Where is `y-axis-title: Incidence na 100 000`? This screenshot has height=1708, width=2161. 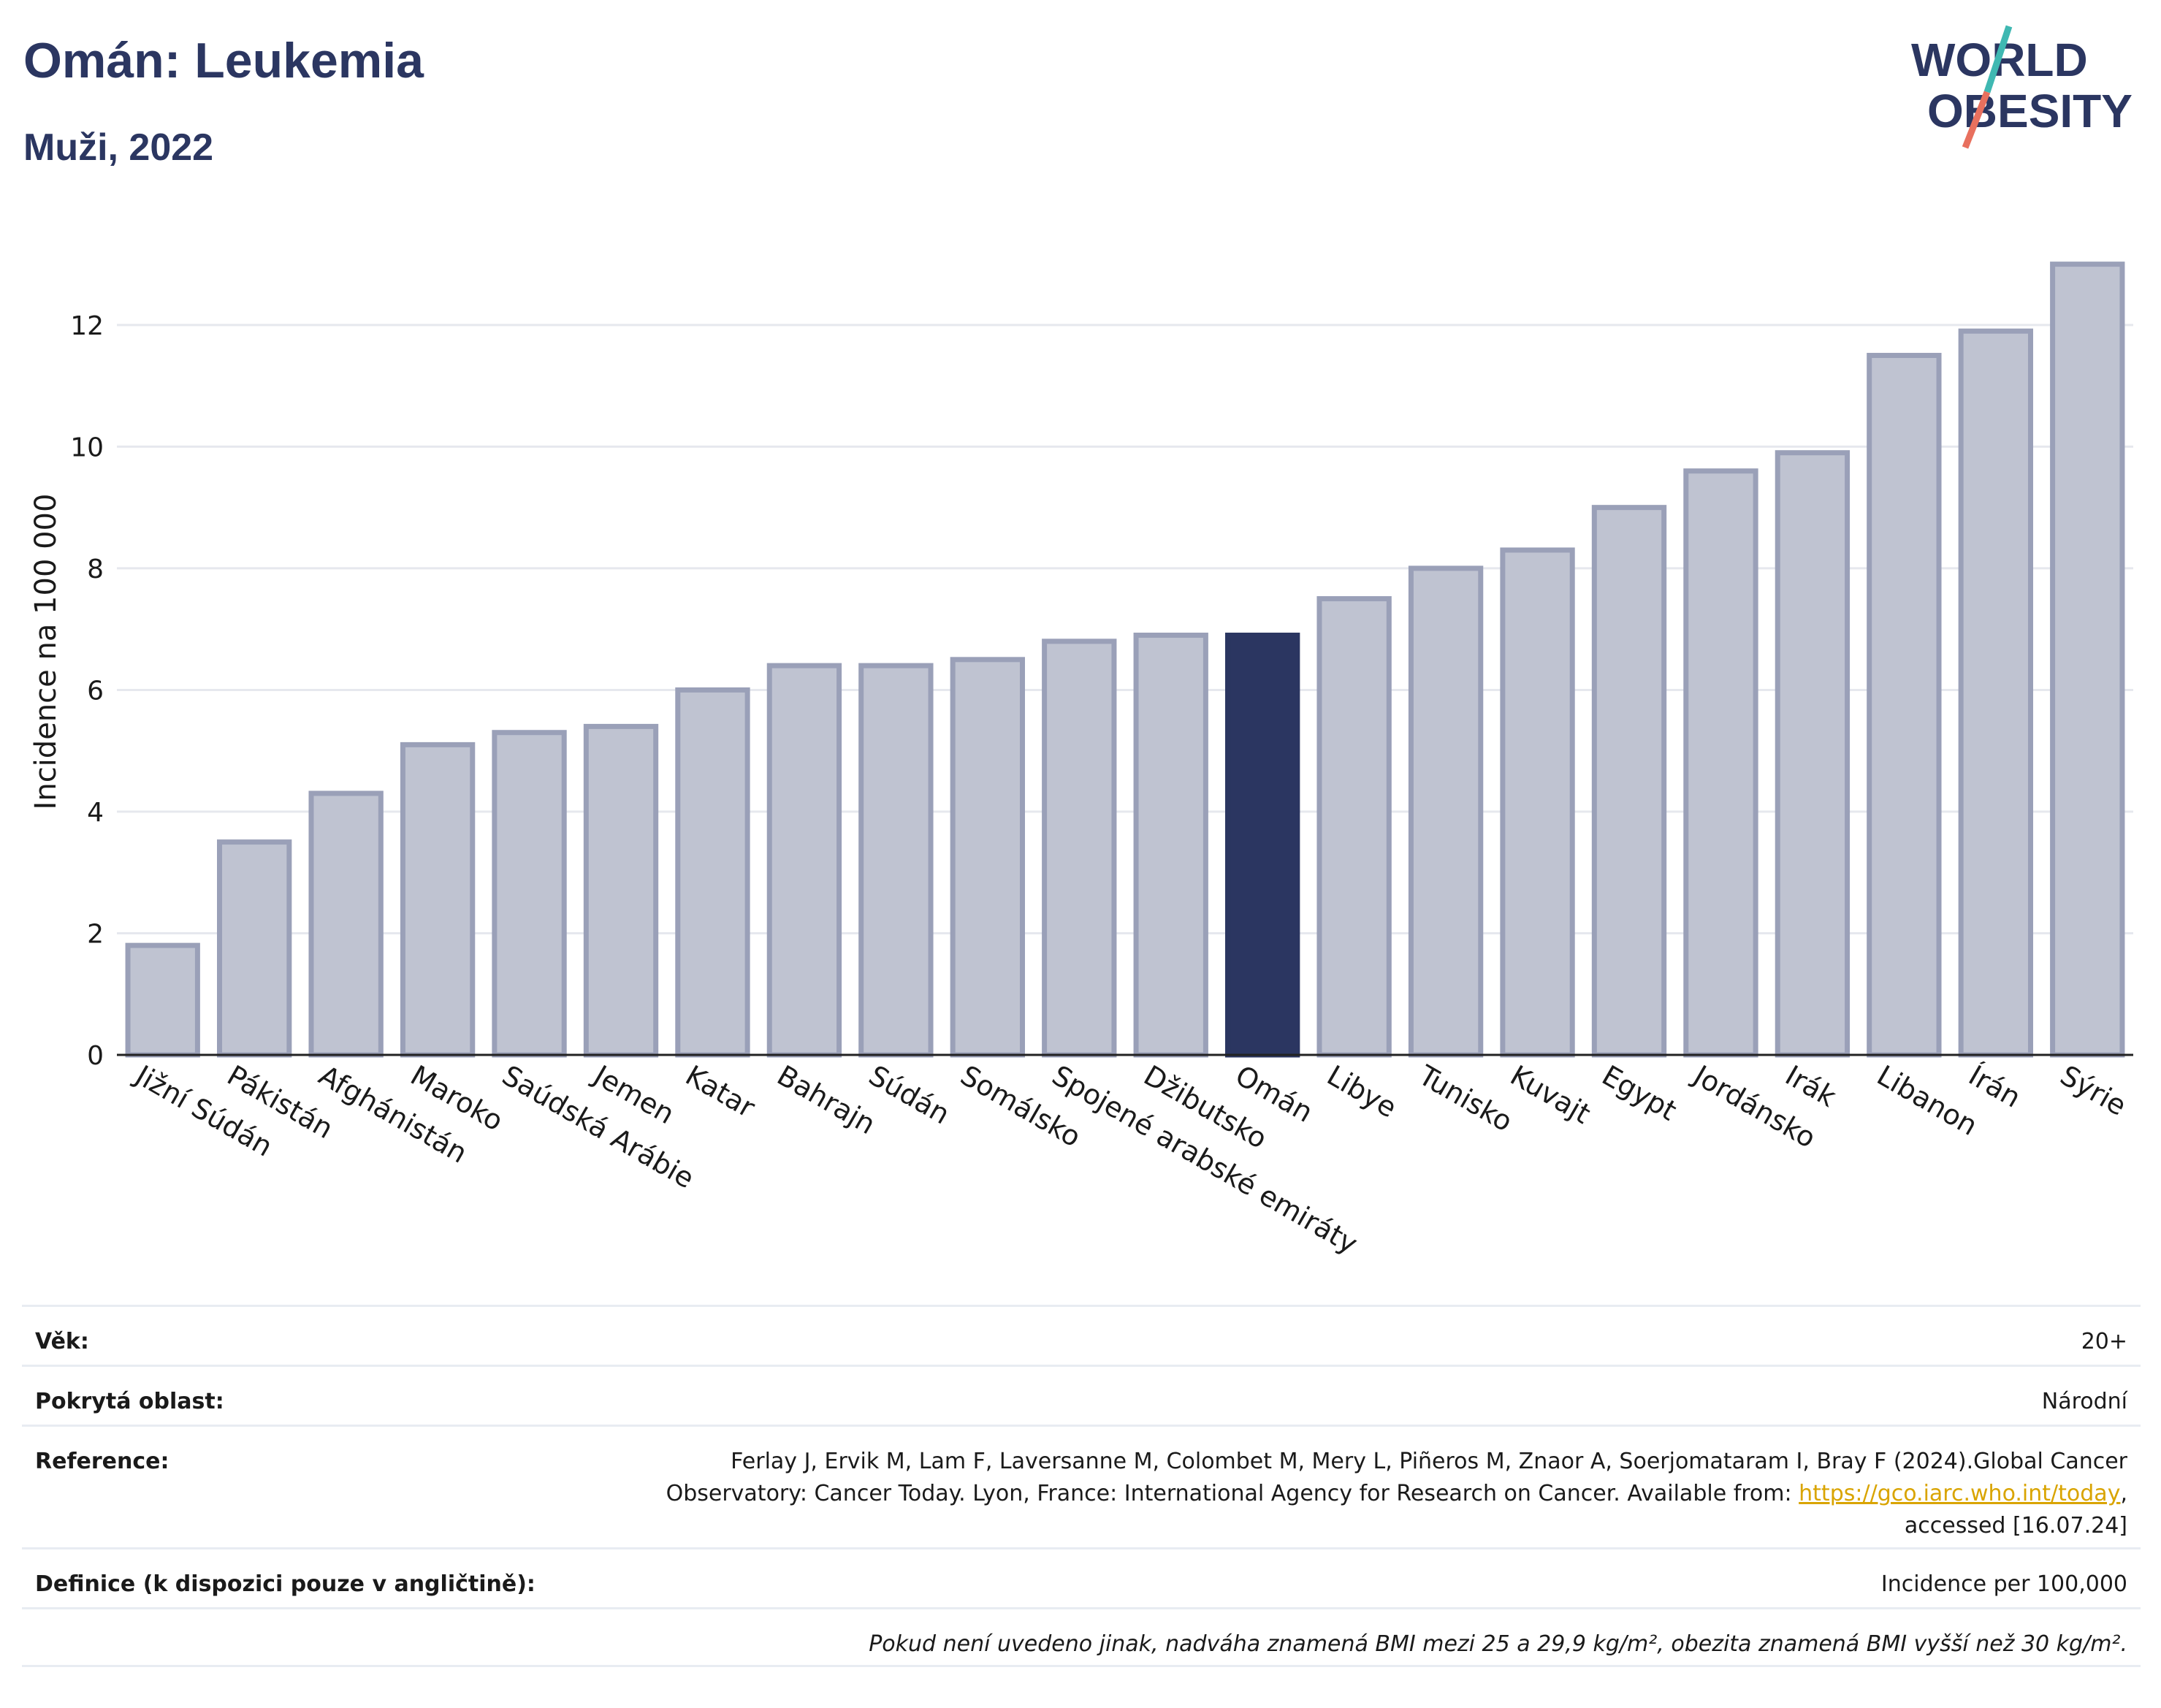
y-axis-title: Incidence na 100 000 is located at coordinates (46, 652).